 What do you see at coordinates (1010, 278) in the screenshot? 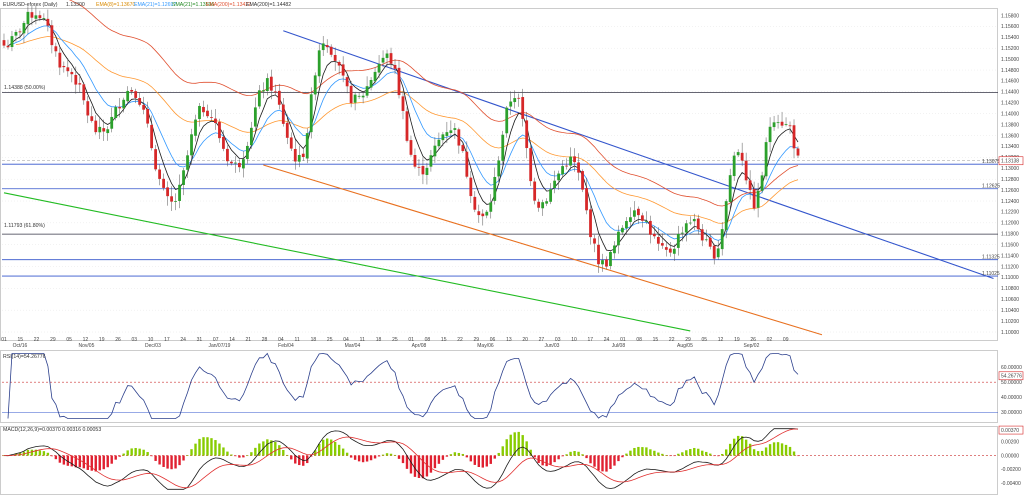
I see `price-axis-tick: 1.11000` at bounding box center [1010, 278].